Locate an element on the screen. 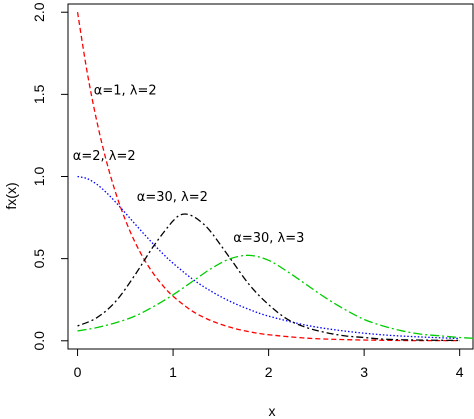  x-tick-label: 2 is located at coordinates (269, 372).